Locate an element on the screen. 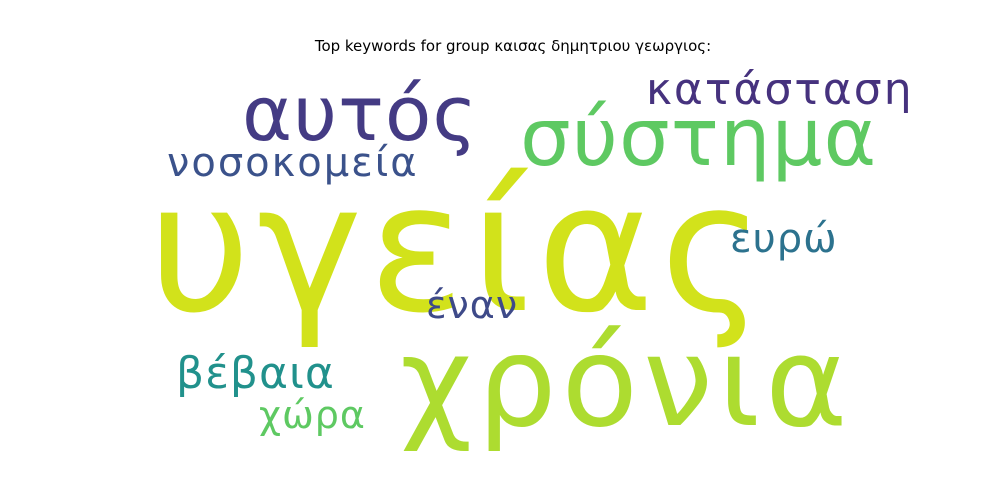 The image size is (1000, 500). word-systima: σύστημα is located at coordinates (698, 137).